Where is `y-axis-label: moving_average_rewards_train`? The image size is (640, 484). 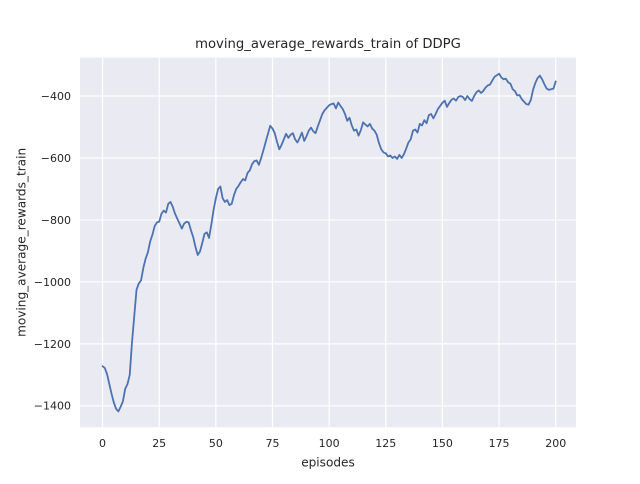
y-axis-label: moving_average_rewards_train is located at coordinates (22, 242).